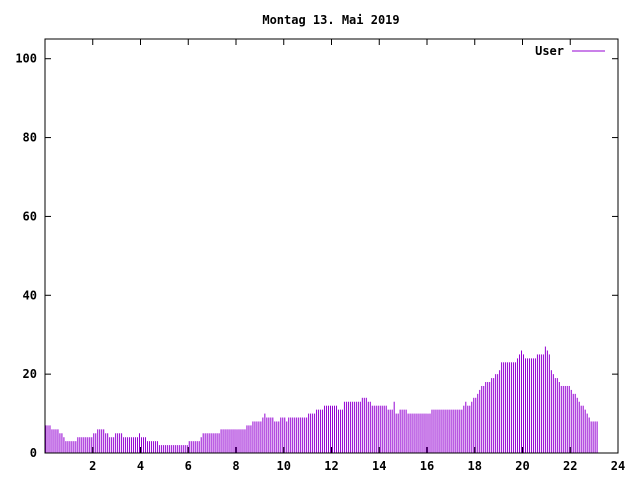 Image resolution: width=640 pixels, height=480 pixels. What do you see at coordinates (30, 295) in the screenshot?
I see `y-tick-label: 40` at bounding box center [30, 295].